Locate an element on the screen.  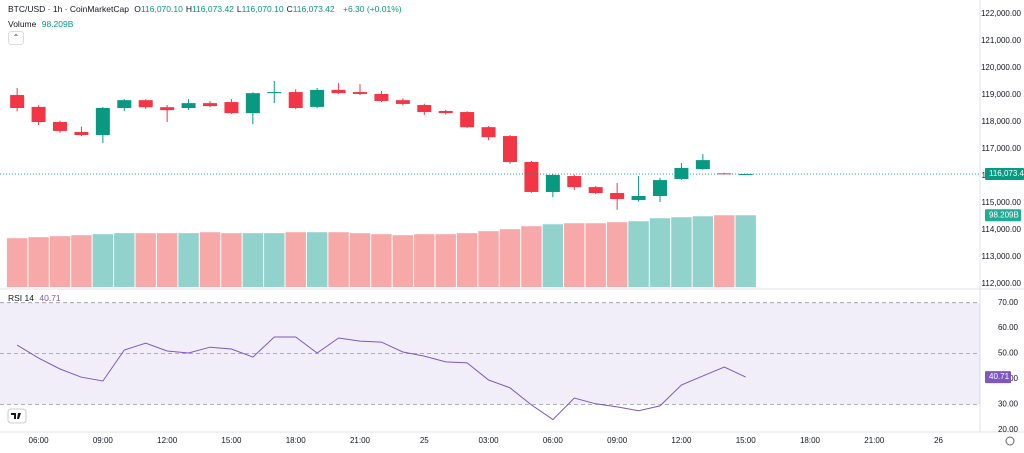
y-tick-label: 122,000.00 is located at coordinates (1001, 13).